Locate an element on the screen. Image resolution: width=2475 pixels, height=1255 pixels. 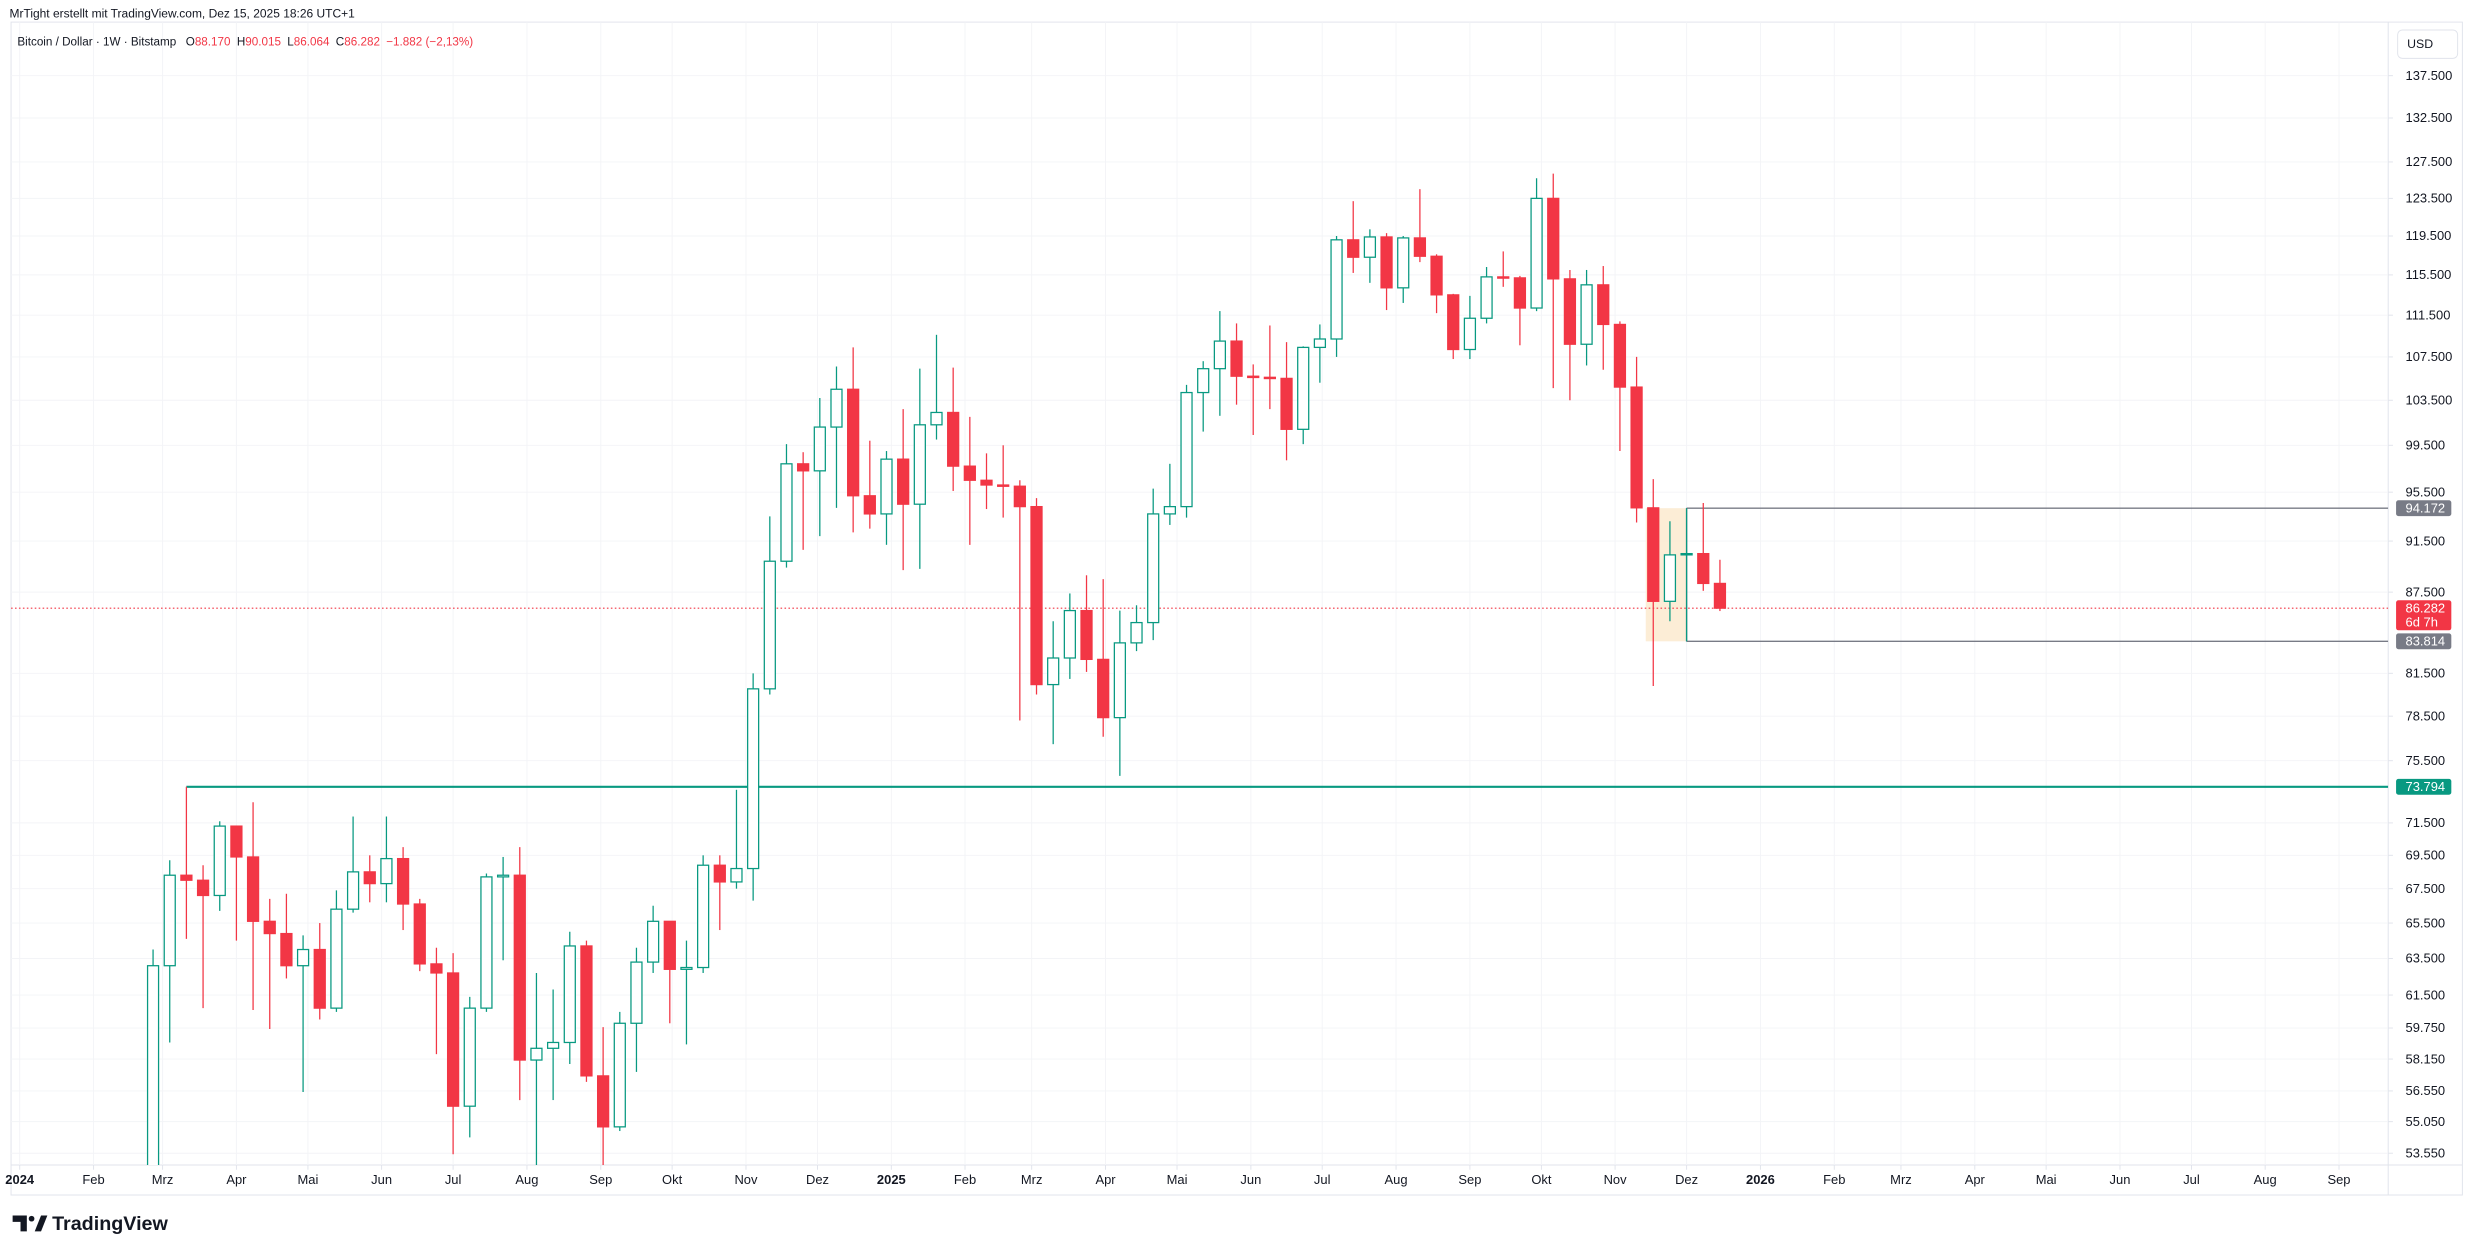
y-tick-label: 137.500 is located at coordinates (2429, 75).